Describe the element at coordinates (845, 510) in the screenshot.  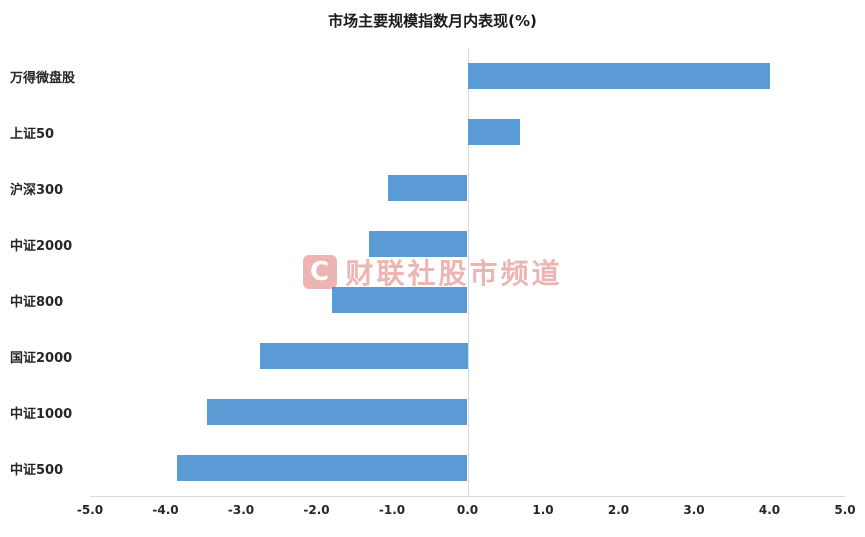
I see `x-tick-label: 5.0` at that location.